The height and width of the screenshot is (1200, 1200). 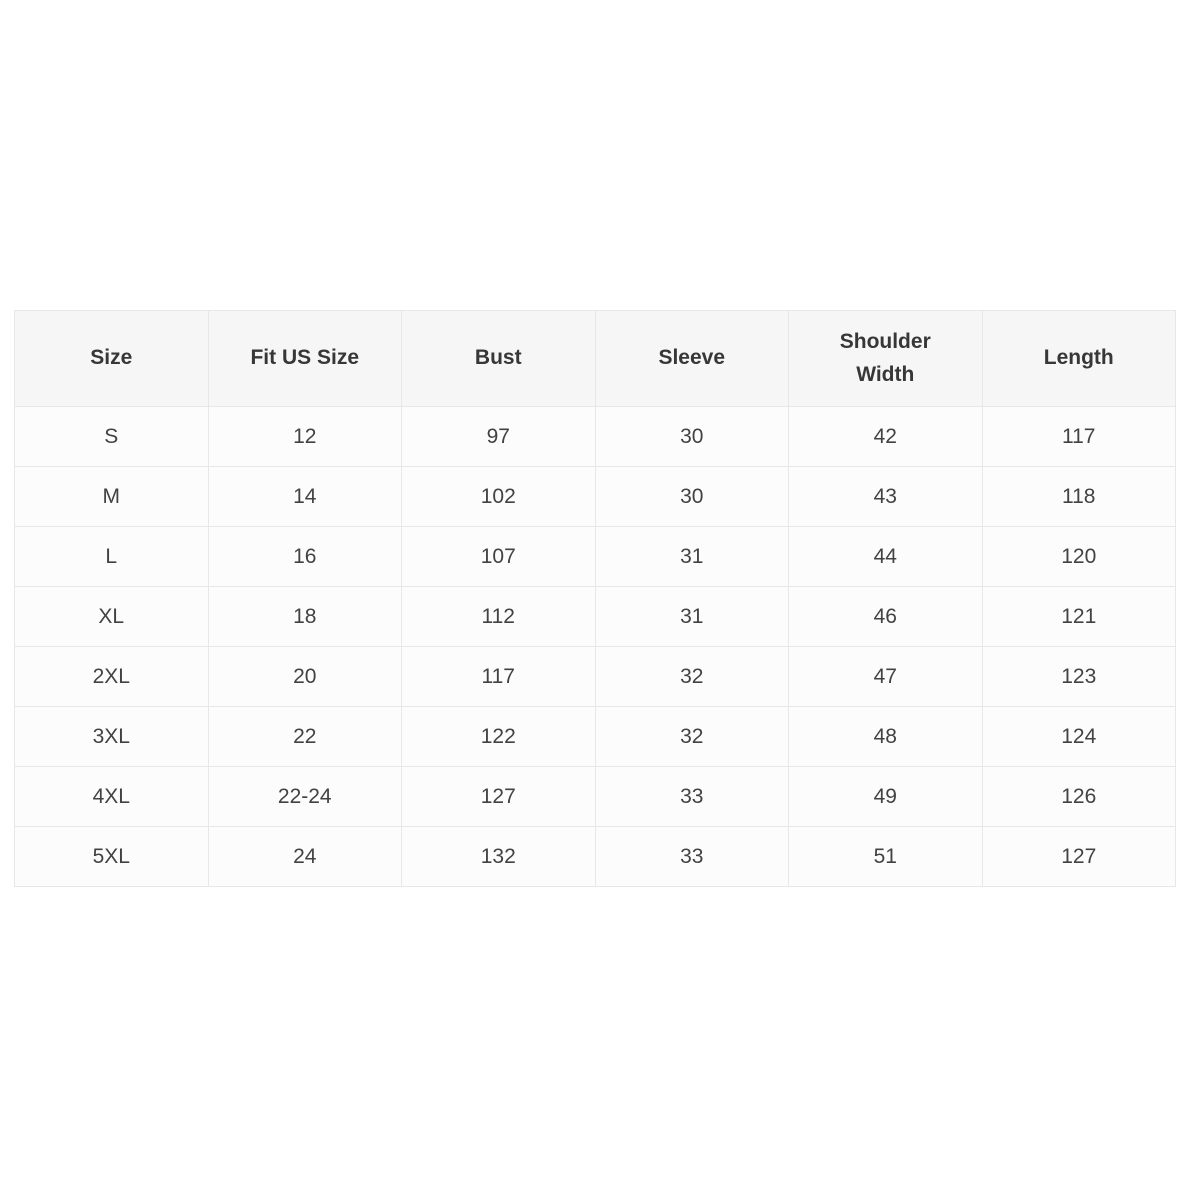 What do you see at coordinates (111, 856) in the screenshot?
I see `body-cell: 5XL` at bounding box center [111, 856].